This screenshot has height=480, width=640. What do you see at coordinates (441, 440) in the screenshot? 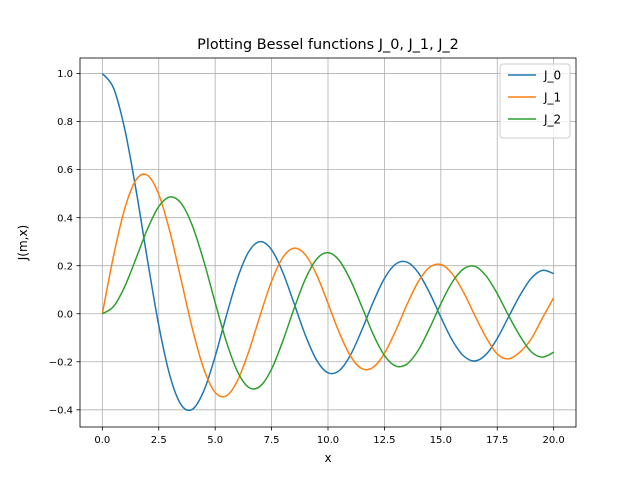
I see `x-tick-label: 15.0` at bounding box center [441, 440].